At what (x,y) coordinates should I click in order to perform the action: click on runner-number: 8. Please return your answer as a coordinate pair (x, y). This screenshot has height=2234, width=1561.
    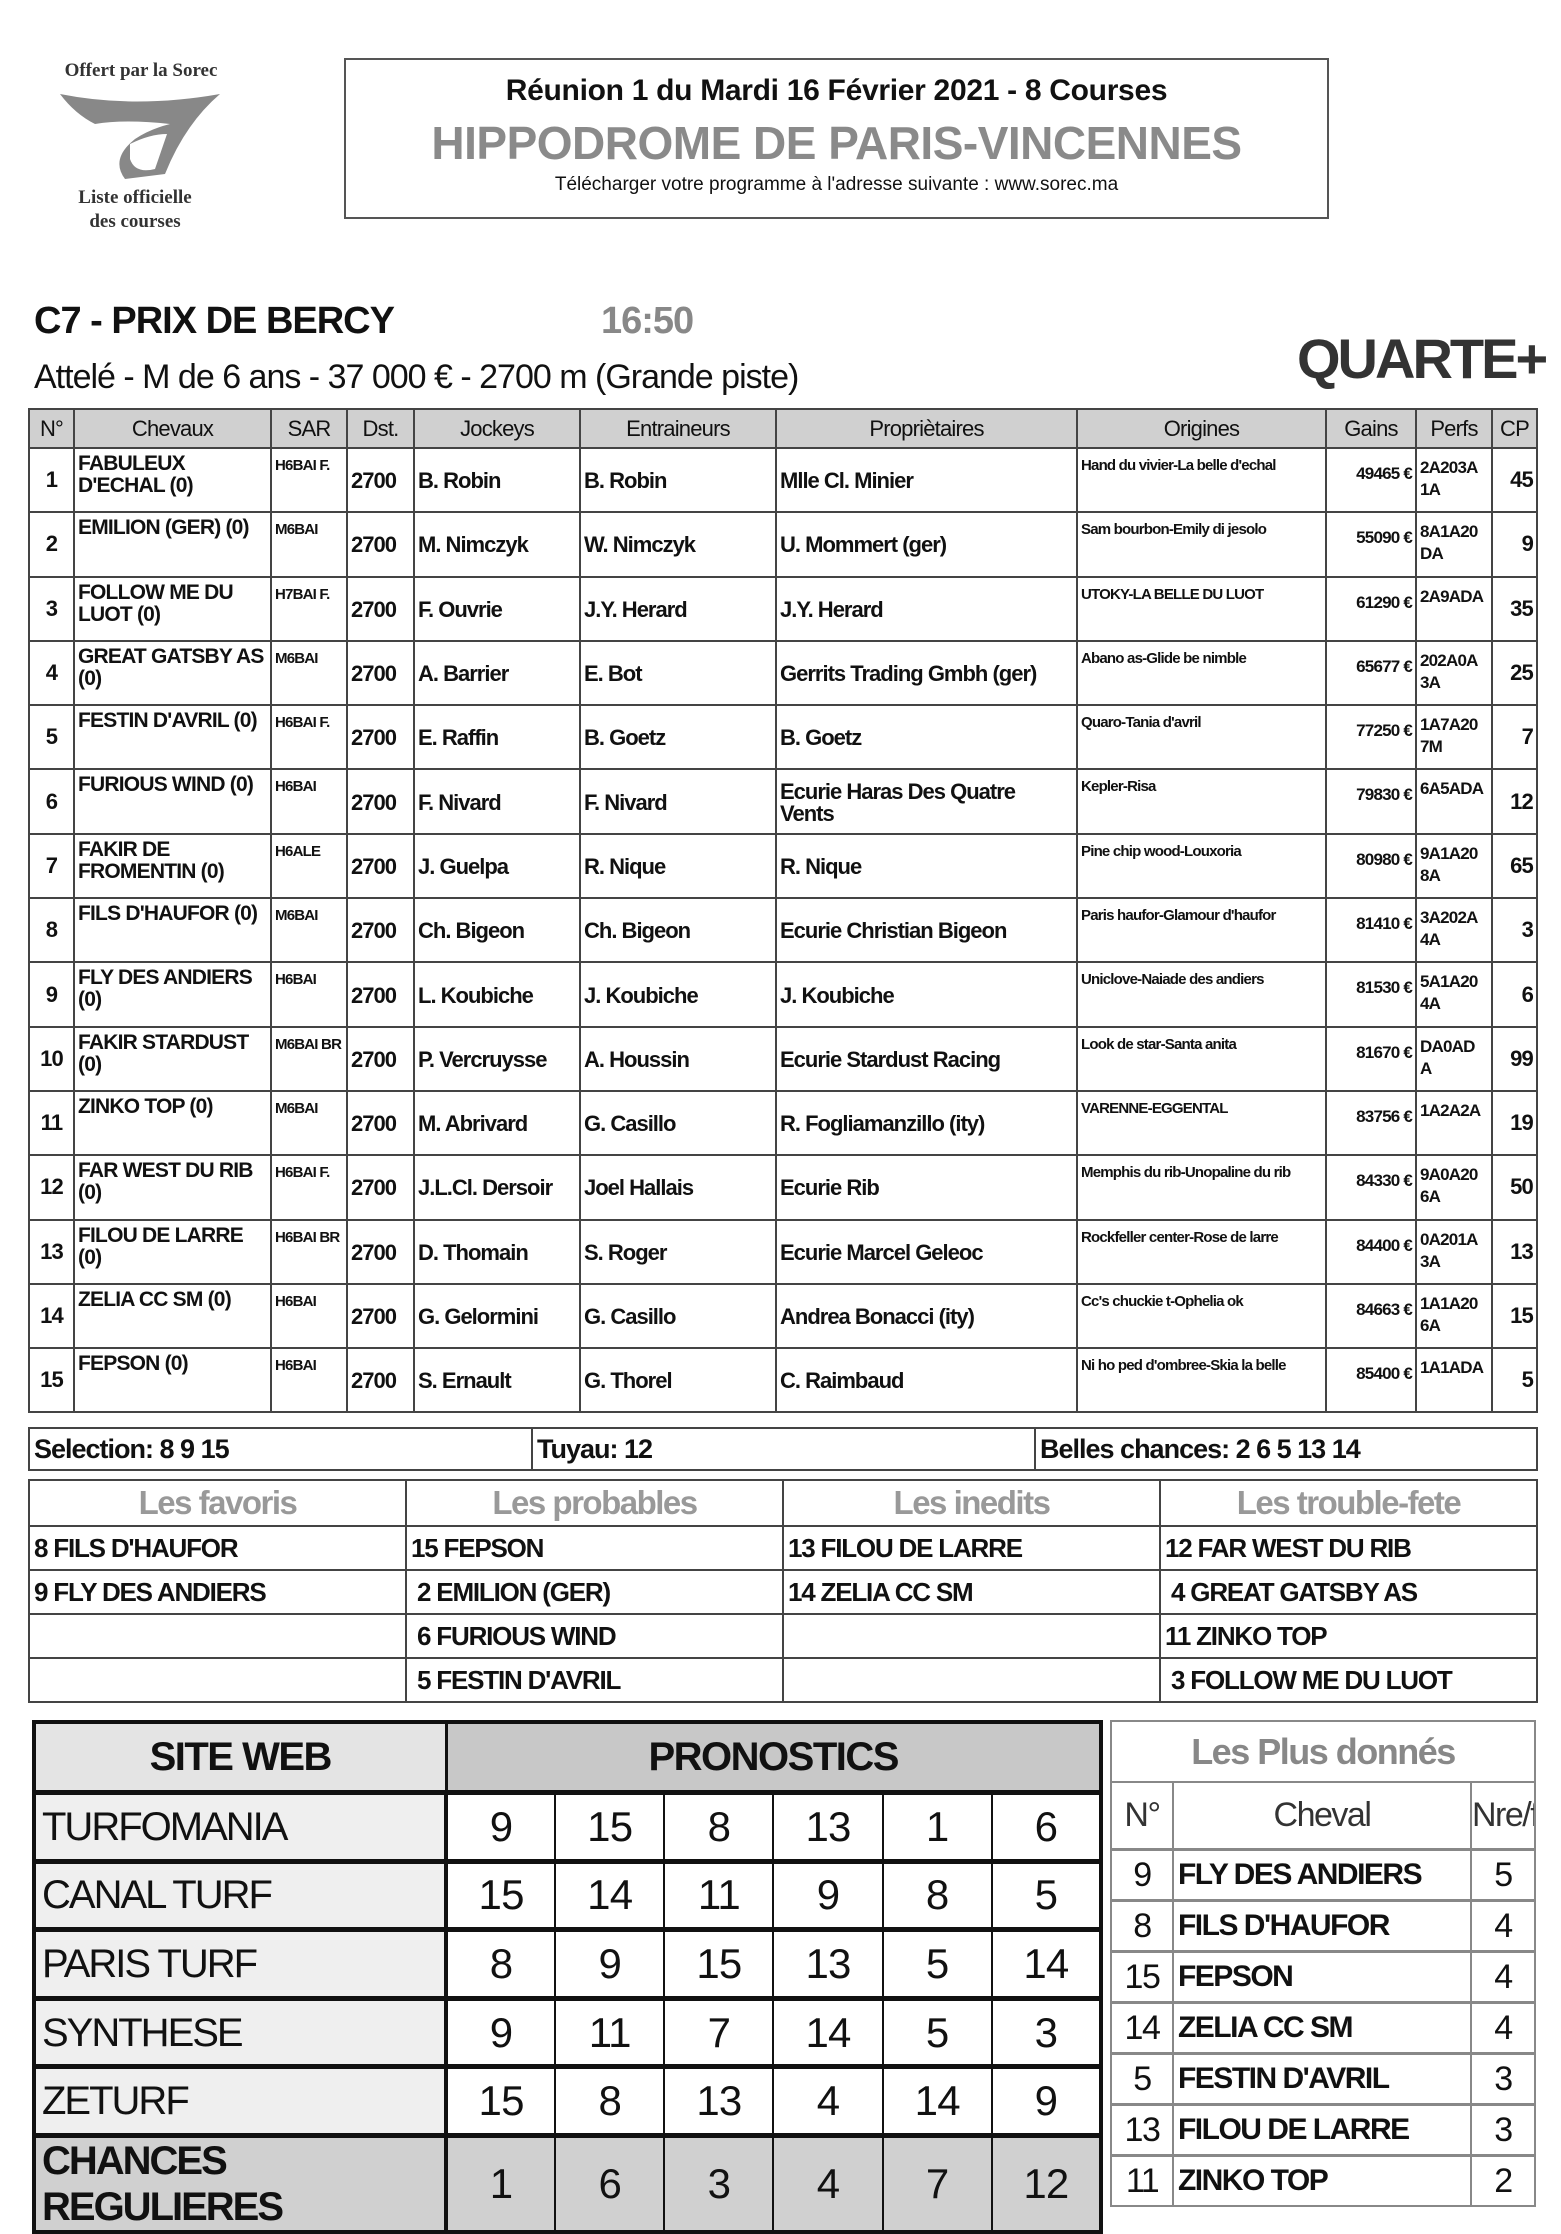
    Looking at the image, I should click on (51, 930).